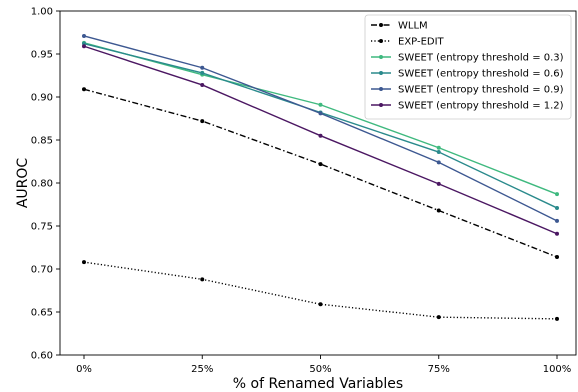 The image size is (578, 392). Describe the element at coordinates (413, 26) in the screenshot. I see `legend-label: WLLM` at that location.